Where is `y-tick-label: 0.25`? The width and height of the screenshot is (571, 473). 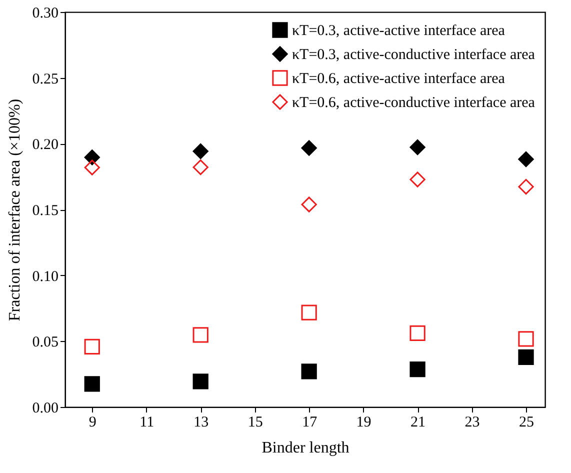 y-tick-label: 0.25 is located at coordinates (45, 79).